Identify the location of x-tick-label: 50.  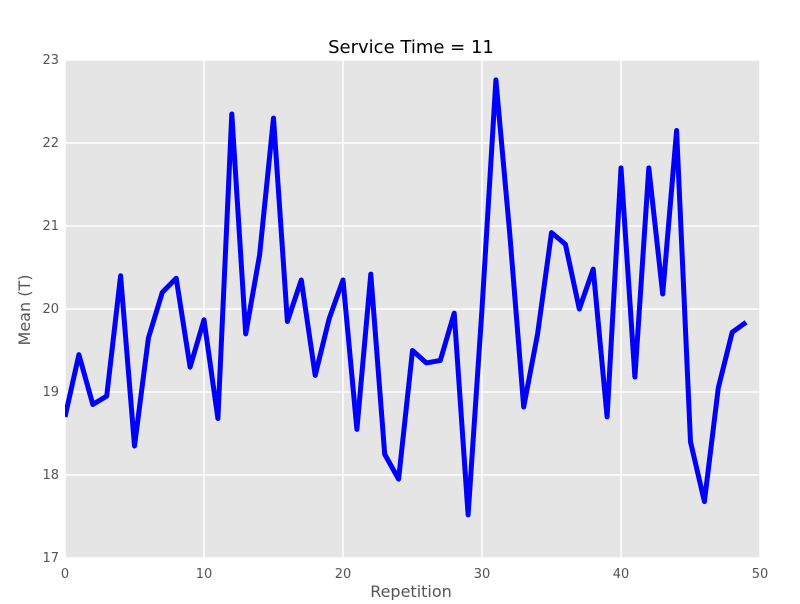
(760, 574).